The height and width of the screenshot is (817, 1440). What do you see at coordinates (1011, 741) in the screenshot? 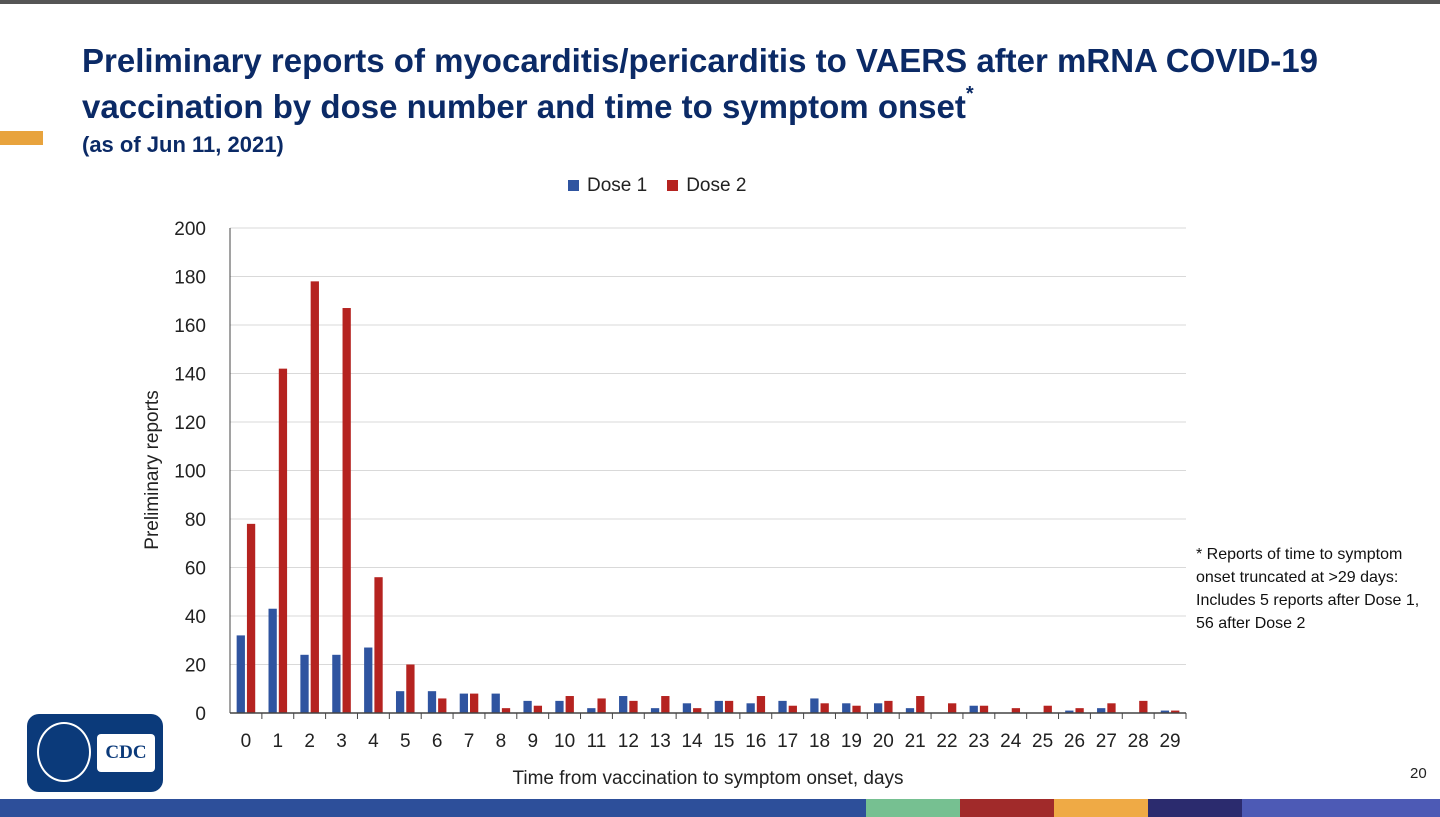
I see `x-tick-label: 24` at bounding box center [1011, 741].